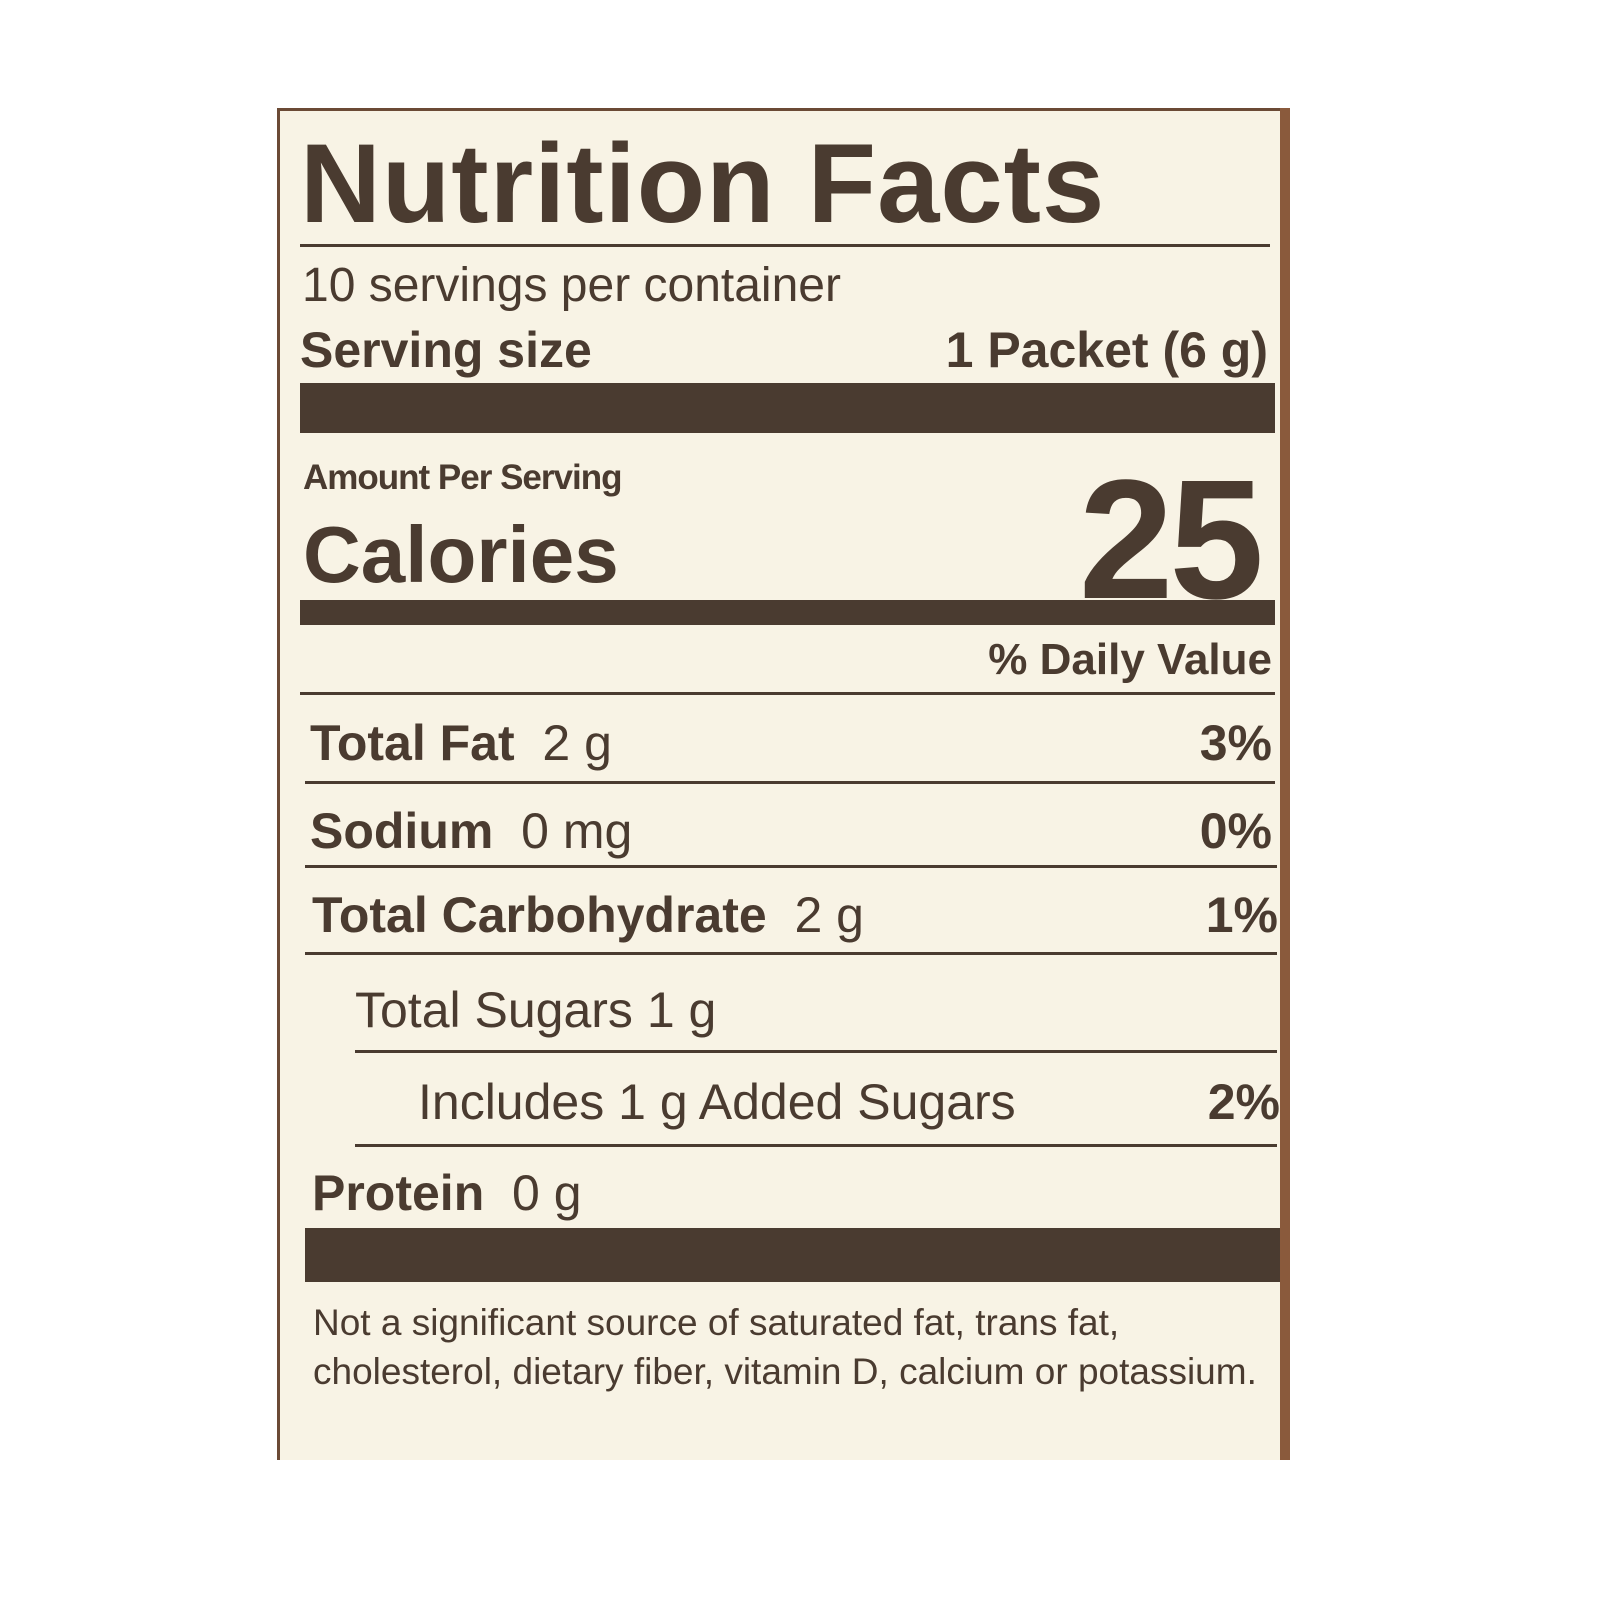 This screenshot has height=1600, width=1600. What do you see at coordinates (539, 915) in the screenshot?
I see `nutrient-name: Total Carbohydrate` at bounding box center [539, 915].